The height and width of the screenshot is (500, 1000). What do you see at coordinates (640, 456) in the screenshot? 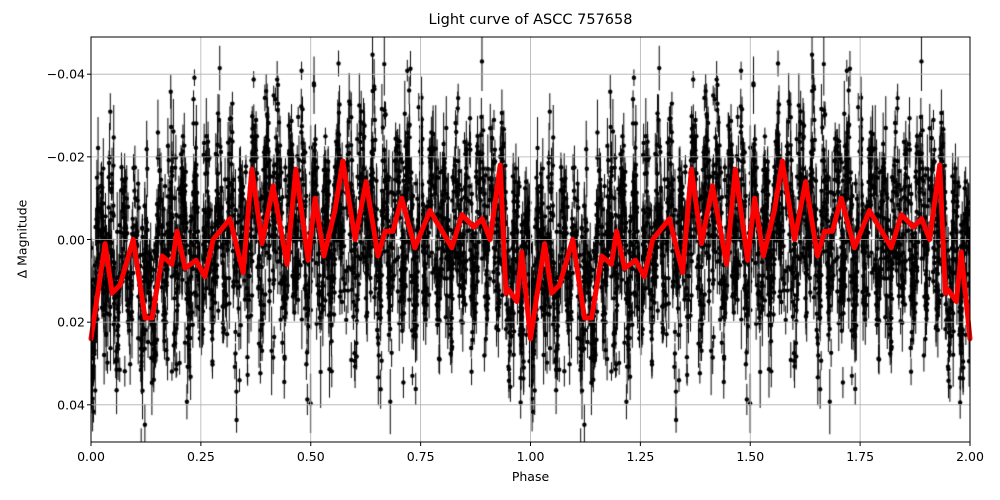
I see `x-tick-label: 1.25` at bounding box center [640, 456].